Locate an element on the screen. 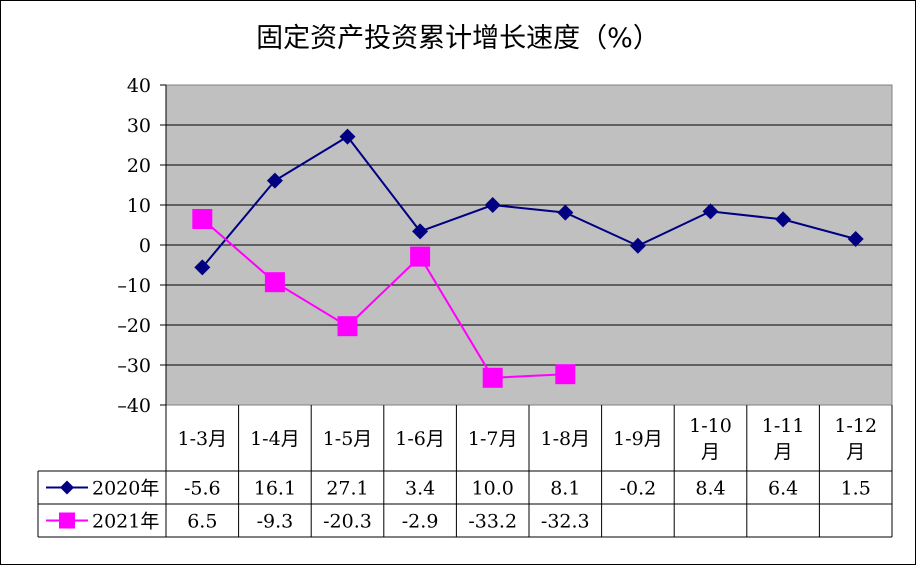 The height and width of the screenshot is (570, 916). data-table-value: 8.4 is located at coordinates (710, 489).